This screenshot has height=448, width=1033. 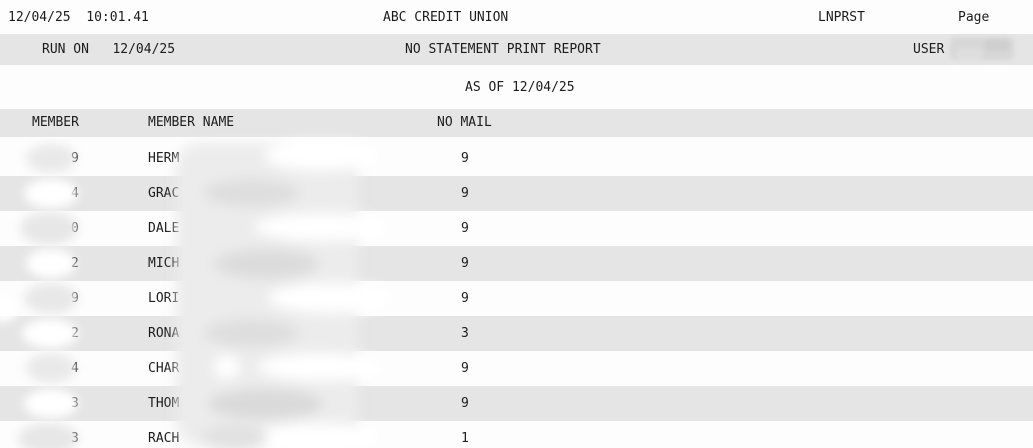 What do you see at coordinates (516, 158) in the screenshot?
I see `table-row: 9 HERM 9` at bounding box center [516, 158].